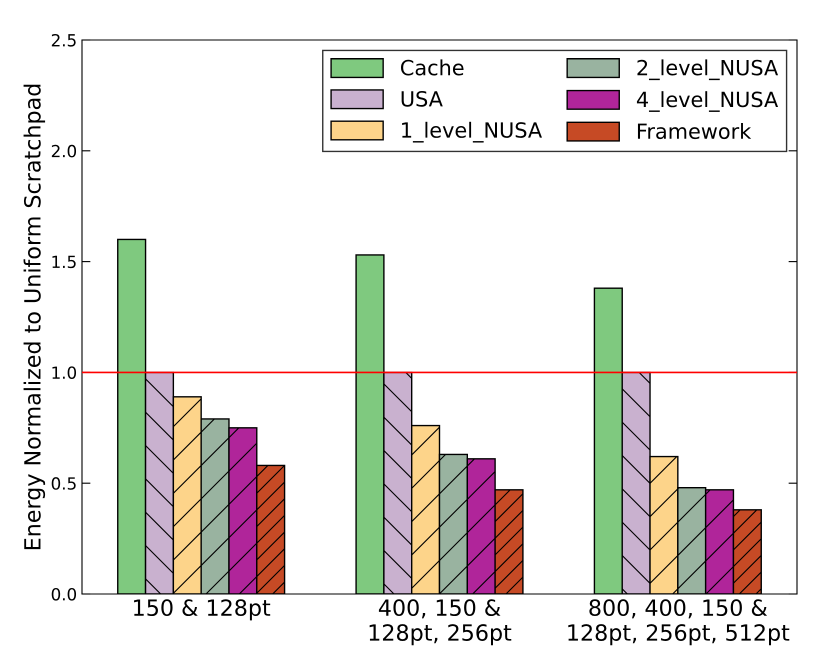 The image size is (833, 663). What do you see at coordinates (472, 132) in the screenshot?
I see `legend-label: 1_level_NUSA` at bounding box center [472, 132].